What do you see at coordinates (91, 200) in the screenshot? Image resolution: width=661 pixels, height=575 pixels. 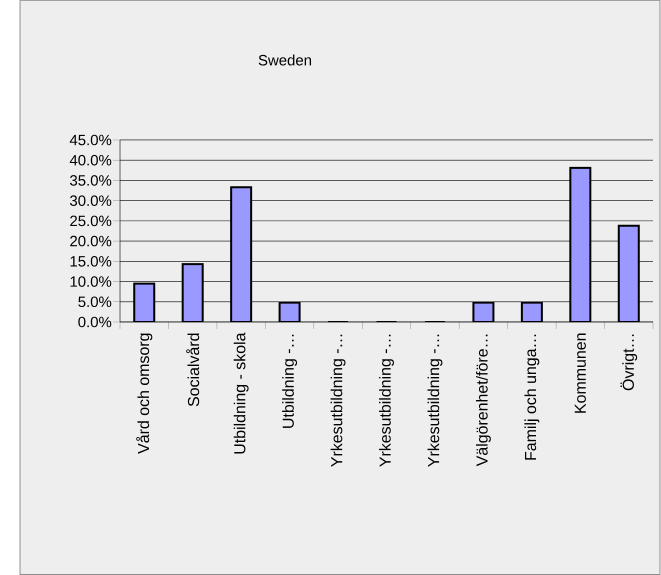 I see `y-tick-label: 30.0%` at bounding box center [91, 200].